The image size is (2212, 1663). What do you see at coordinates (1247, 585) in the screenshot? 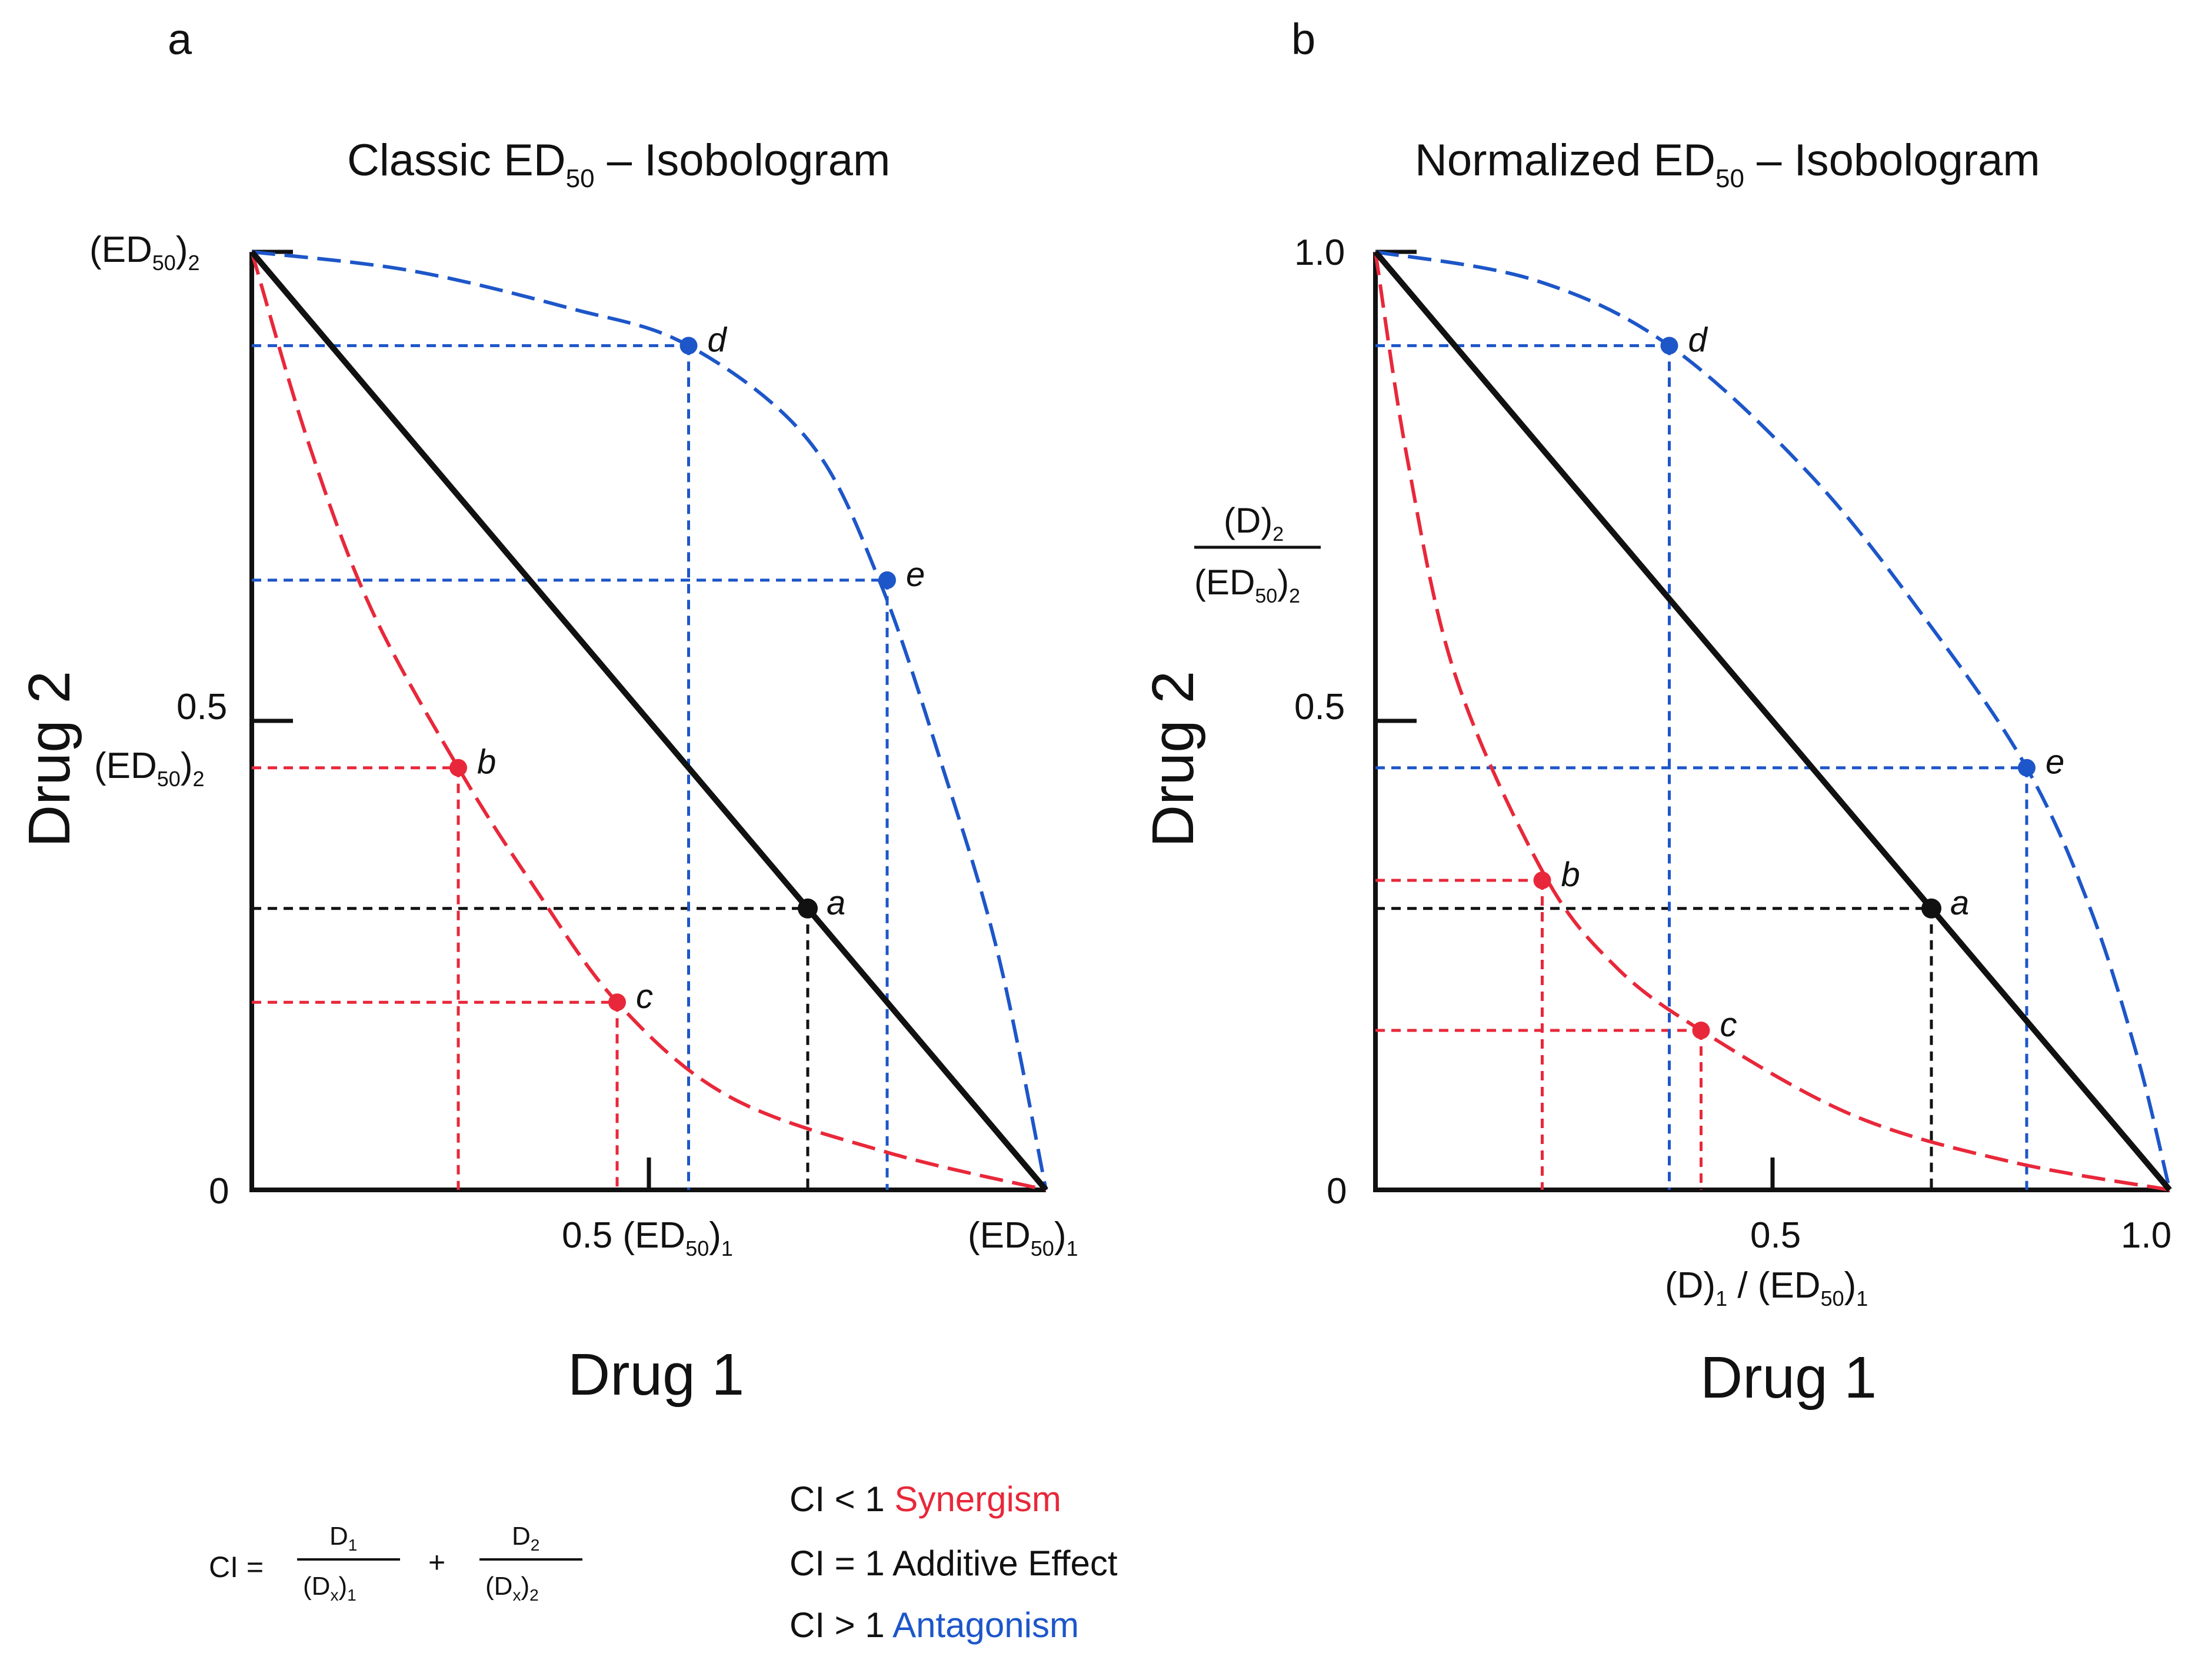
I see `svg-text: (ED50)2` at bounding box center [1247, 585].